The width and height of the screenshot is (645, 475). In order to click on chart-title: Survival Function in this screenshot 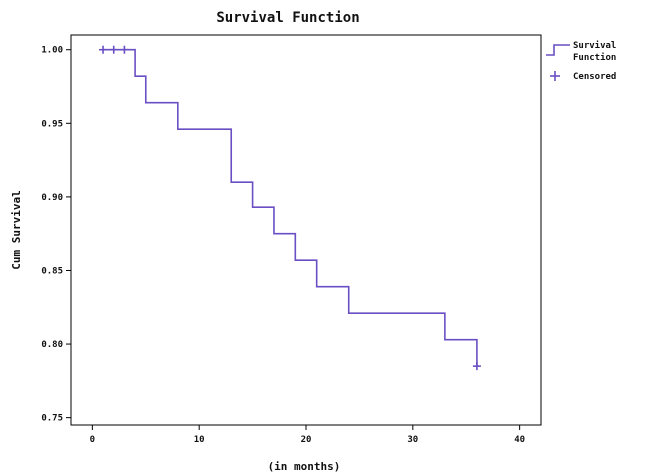, I will do `click(287, 18)`.